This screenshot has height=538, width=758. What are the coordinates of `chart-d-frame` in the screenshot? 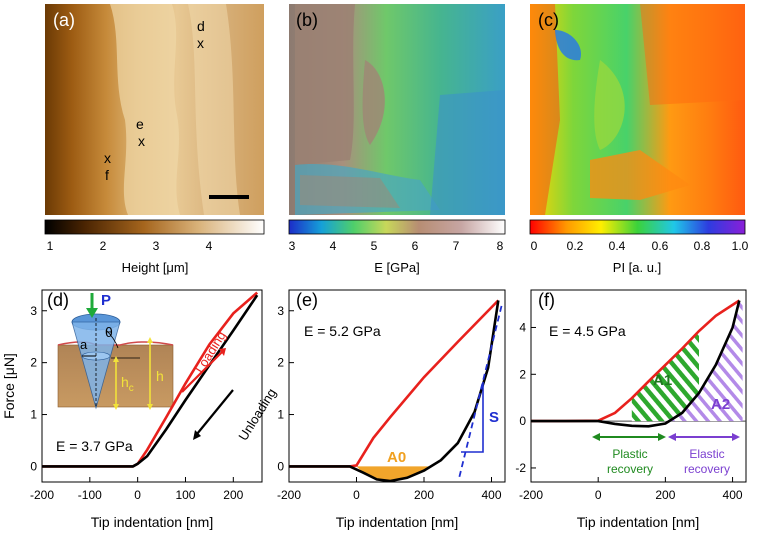 It's located at (152, 386).